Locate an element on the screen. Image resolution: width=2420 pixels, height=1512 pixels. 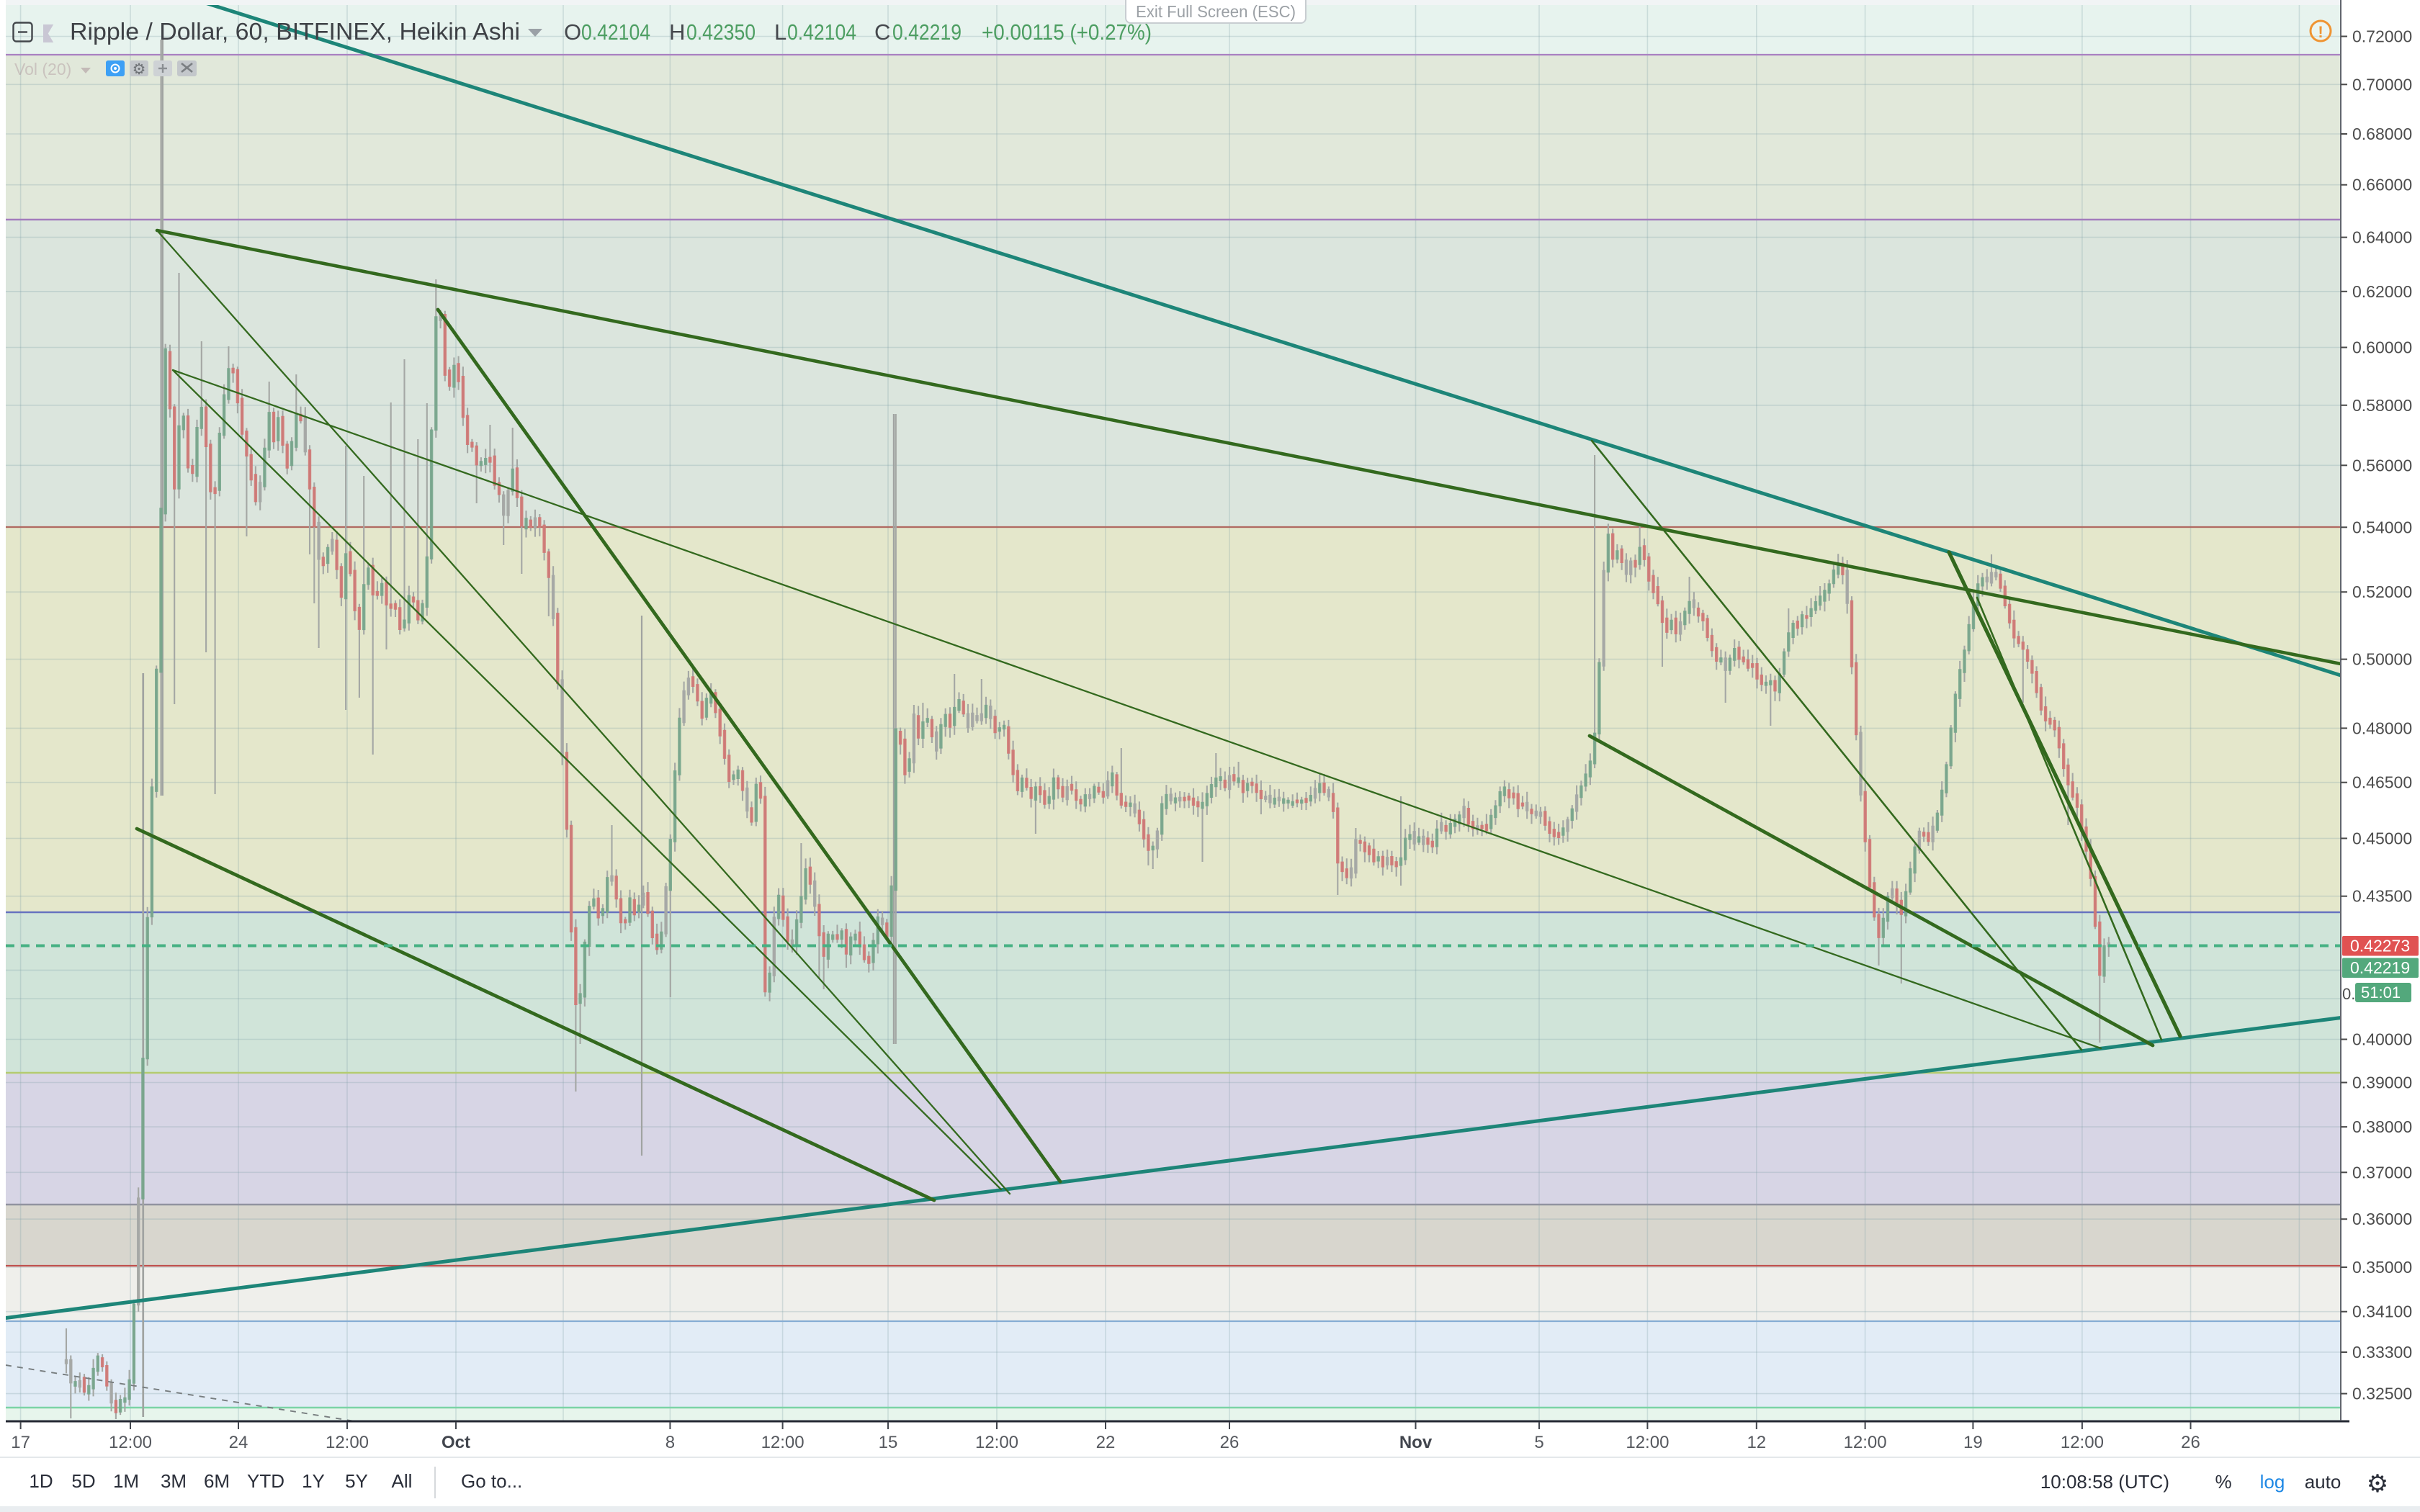
svg-text: 8 is located at coordinates (670, 1442).